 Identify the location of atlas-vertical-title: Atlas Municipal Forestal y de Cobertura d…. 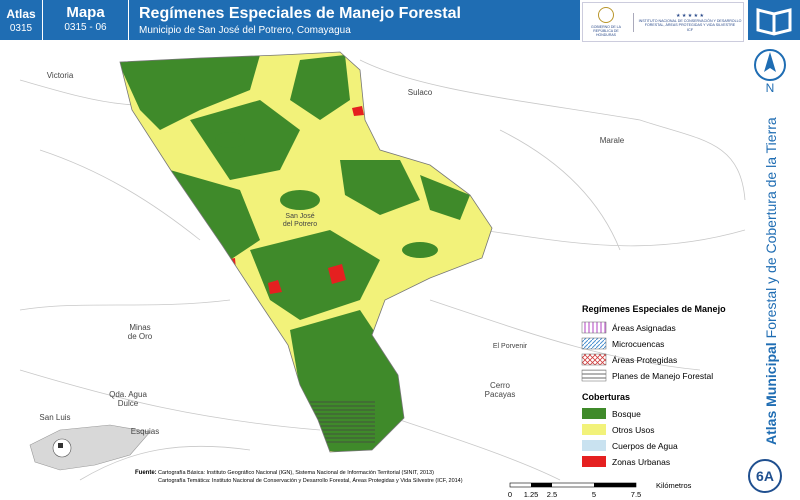
(771, 281).